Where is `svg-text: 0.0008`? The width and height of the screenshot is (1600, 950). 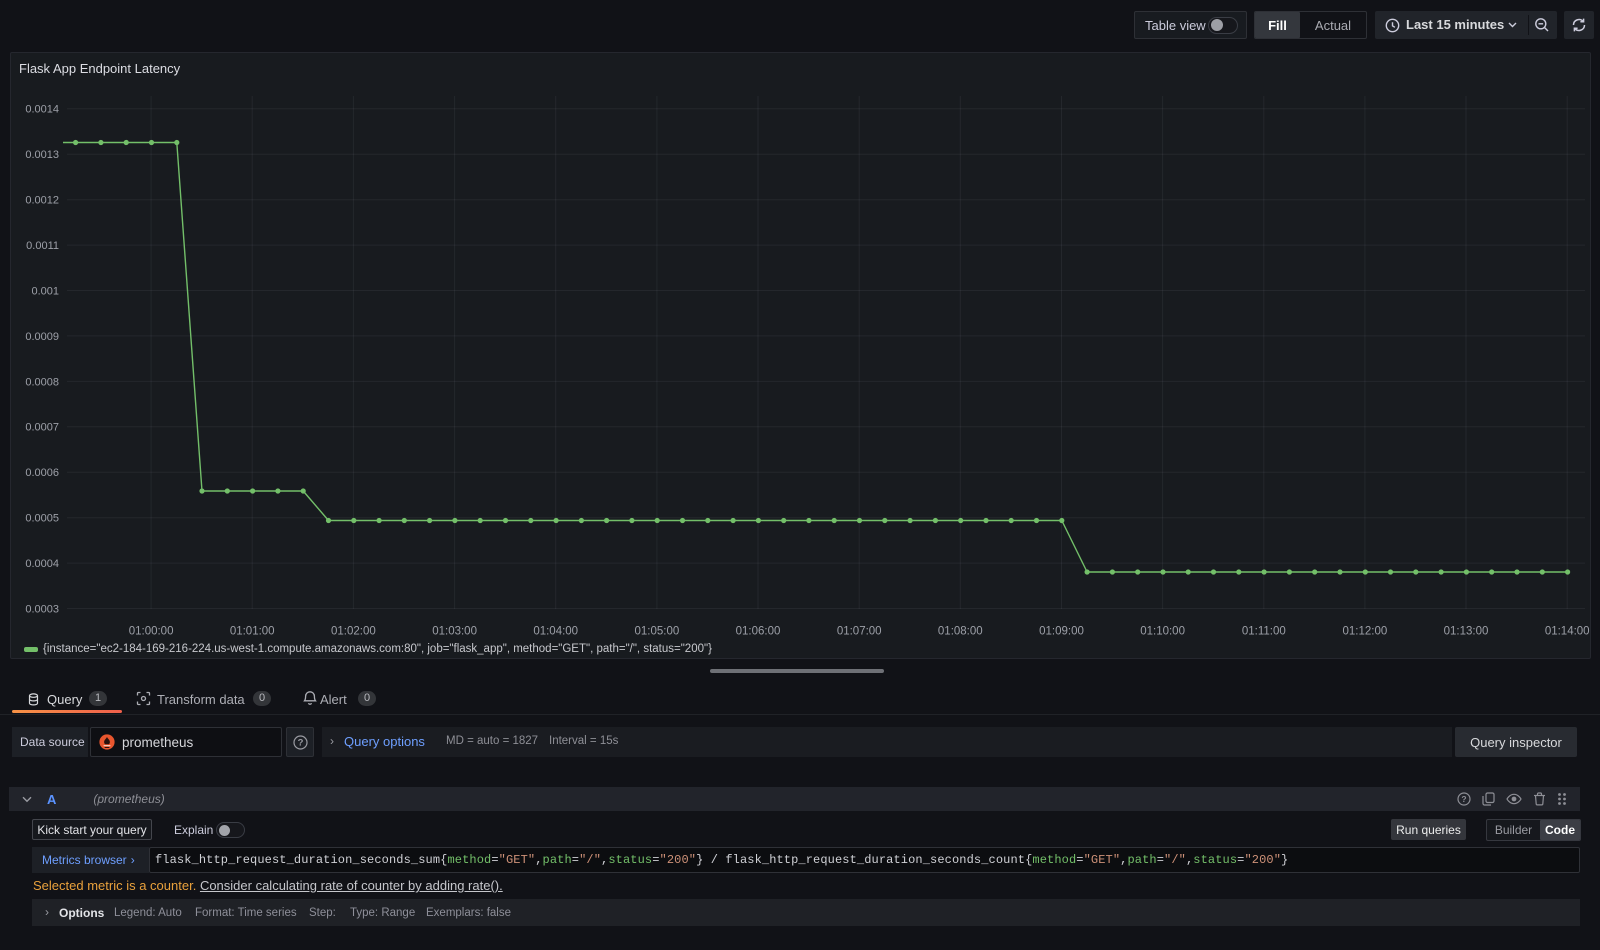 svg-text: 0.0008 is located at coordinates (42, 382).